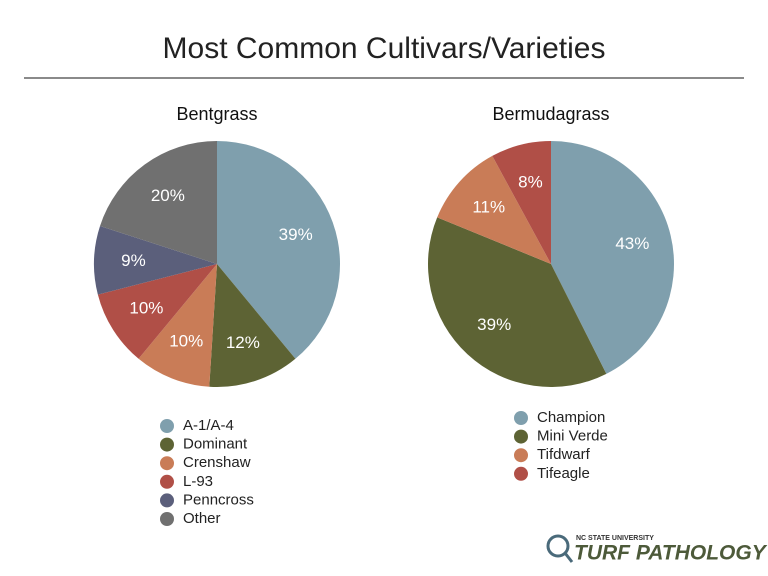 The height and width of the screenshot is (576, 768). Describe the element at coordinates (671, 553) in the screenshot. I see `logo-name: TURF PATHOLOGY` at that location.